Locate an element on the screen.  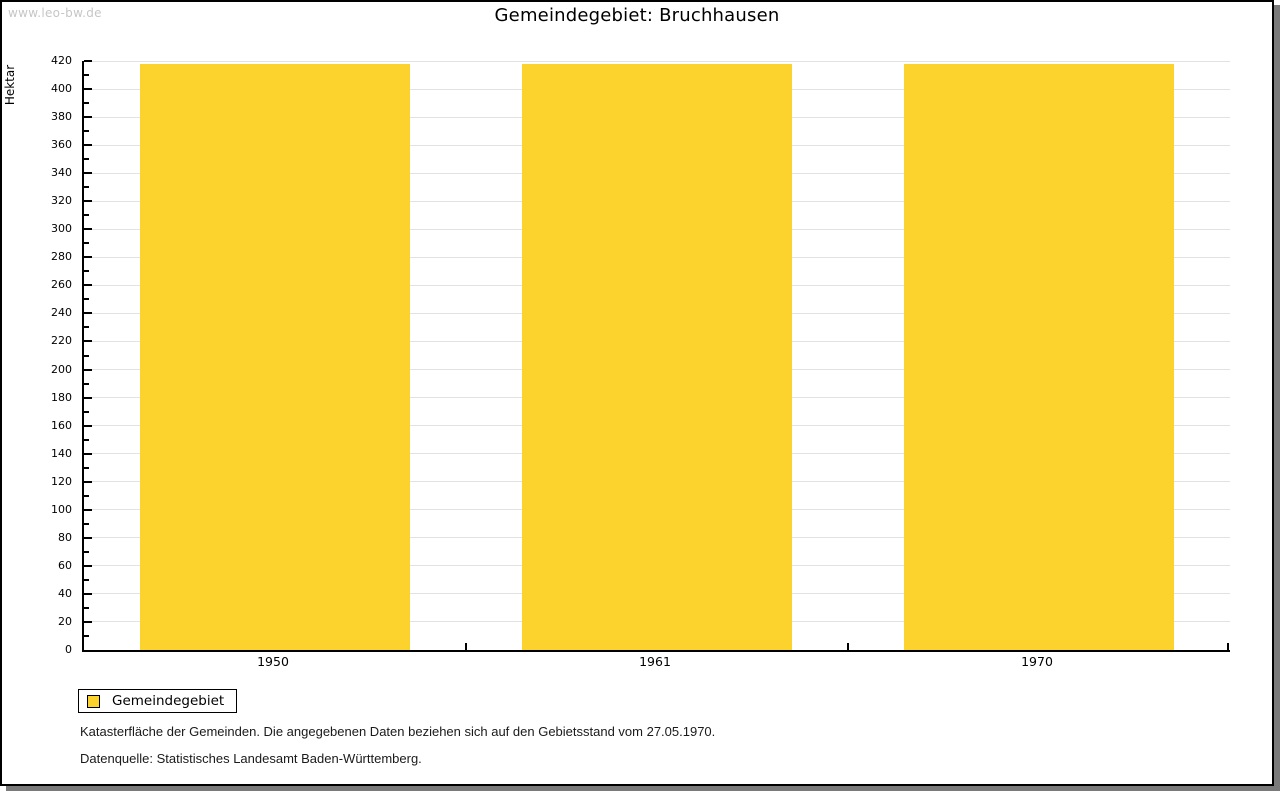
y-tick-label: 100 is located at coordinates (61, 509).